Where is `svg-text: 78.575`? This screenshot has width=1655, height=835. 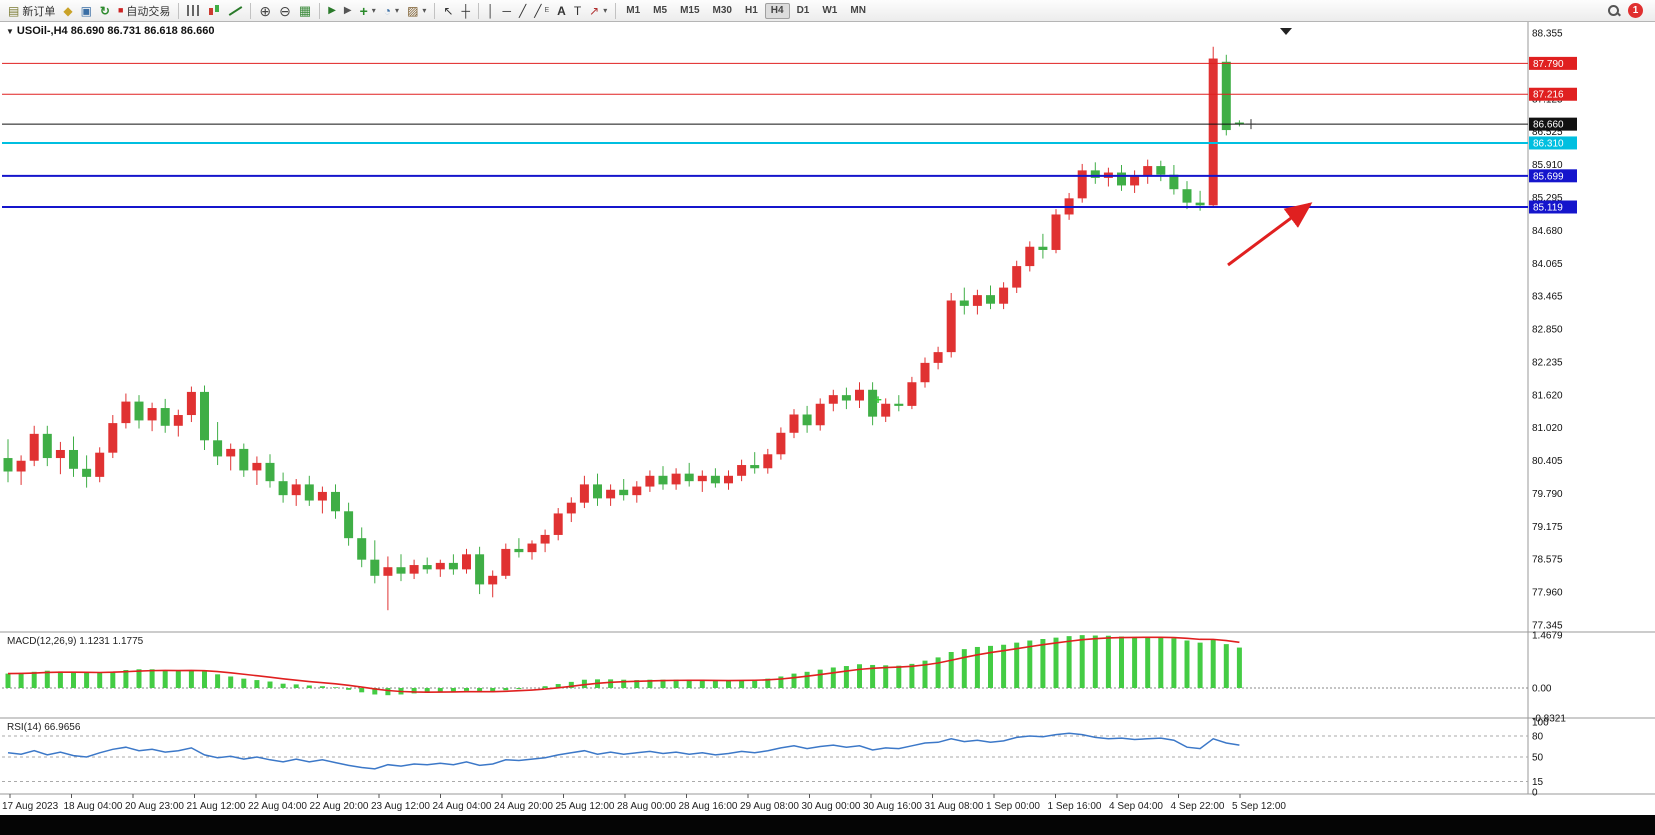
svg-text: 78.575 is located at coordinates (1547, 559).